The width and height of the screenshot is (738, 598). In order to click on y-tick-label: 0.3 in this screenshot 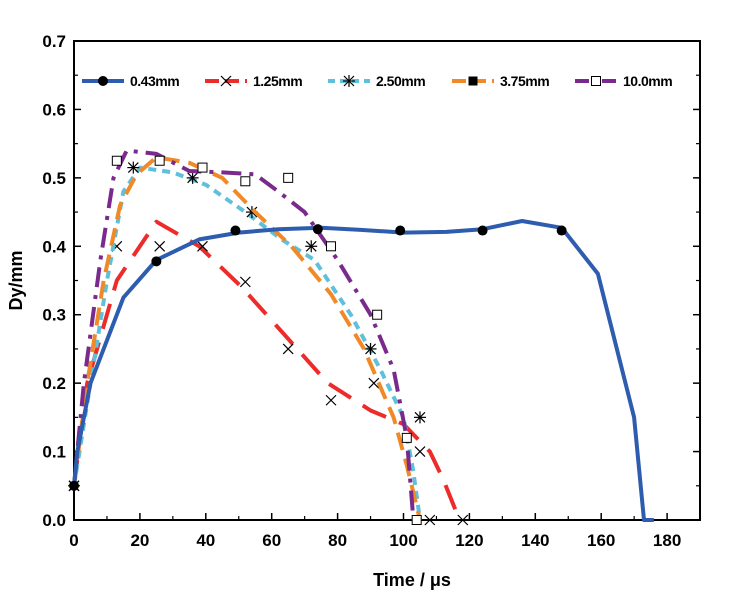, I will do `click(54, 315)`.